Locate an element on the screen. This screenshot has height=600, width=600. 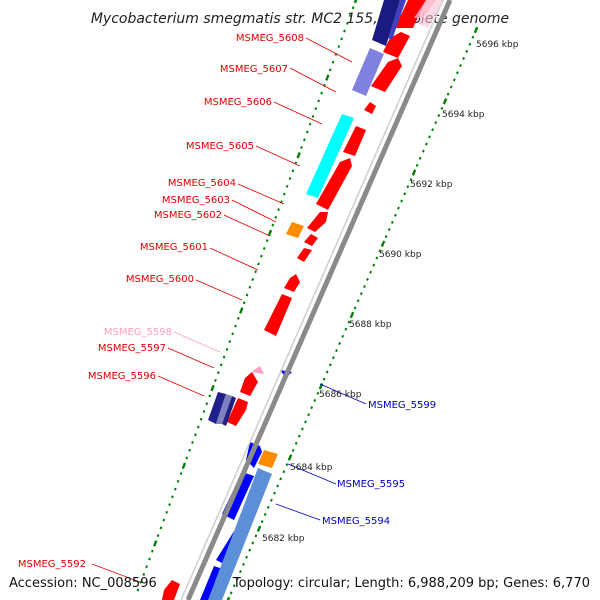
accession-text: Accession: NC_008596 is located at coordinates (83, 583).